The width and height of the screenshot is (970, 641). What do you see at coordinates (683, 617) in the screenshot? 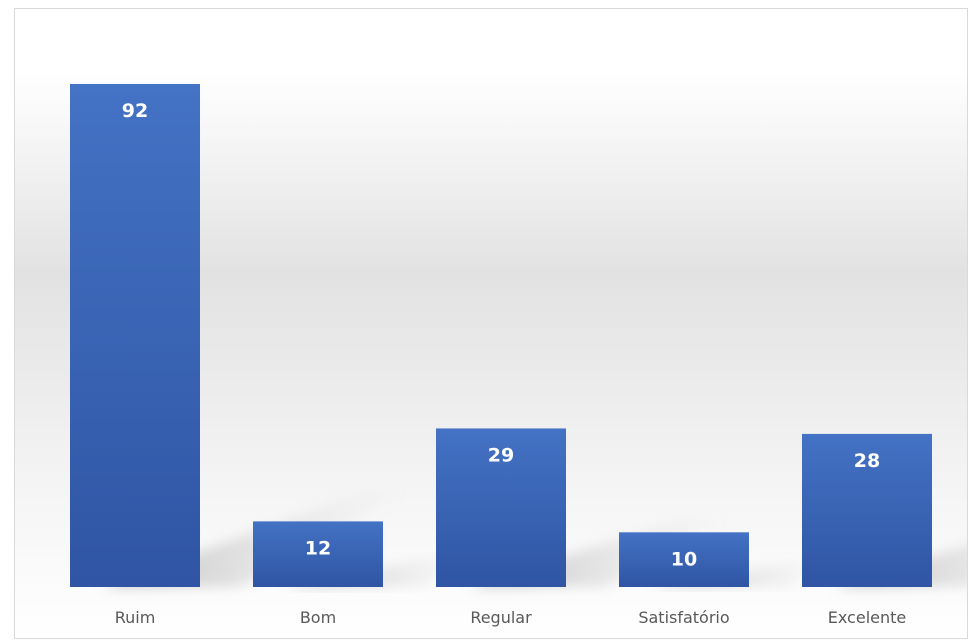
I see `category-label: Satisfatório` at bounding box center [683, 617].